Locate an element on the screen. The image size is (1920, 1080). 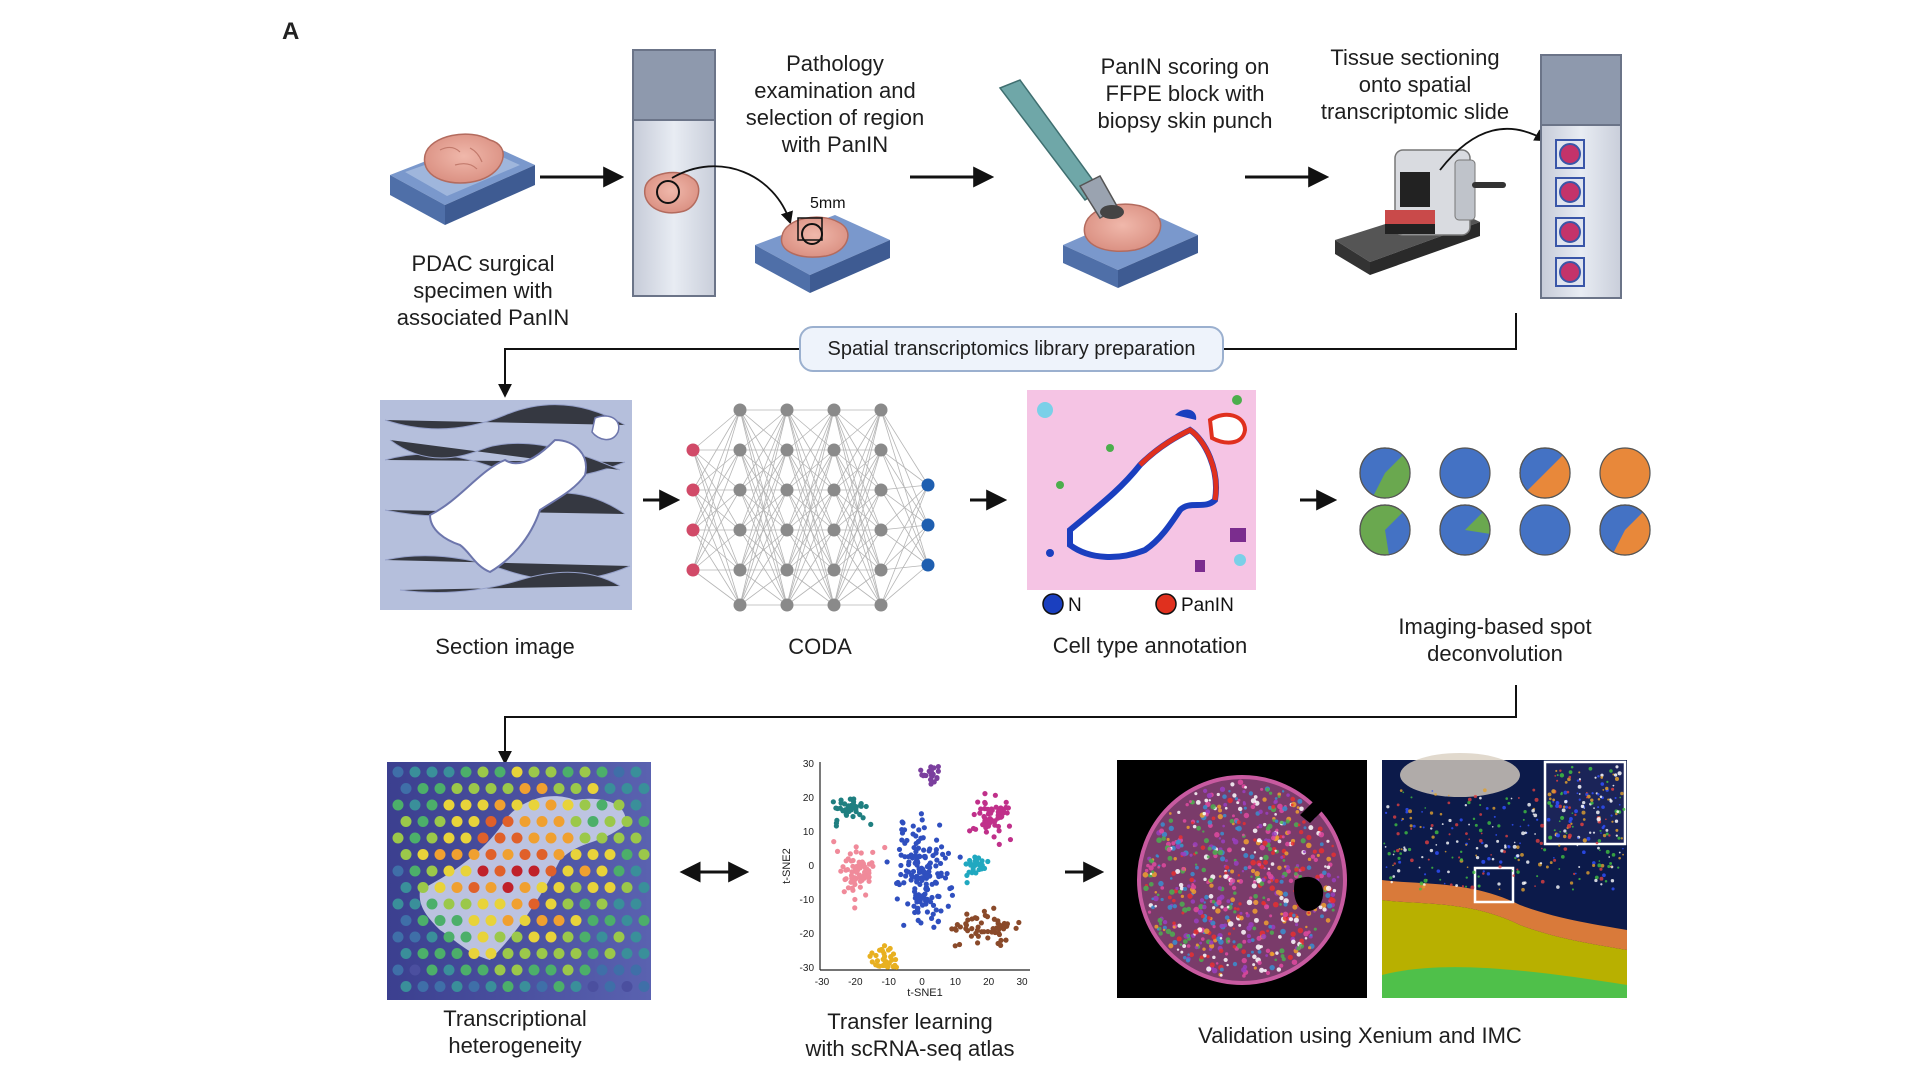
biopsy-punch-icon is located at coordinates (1098, 183).